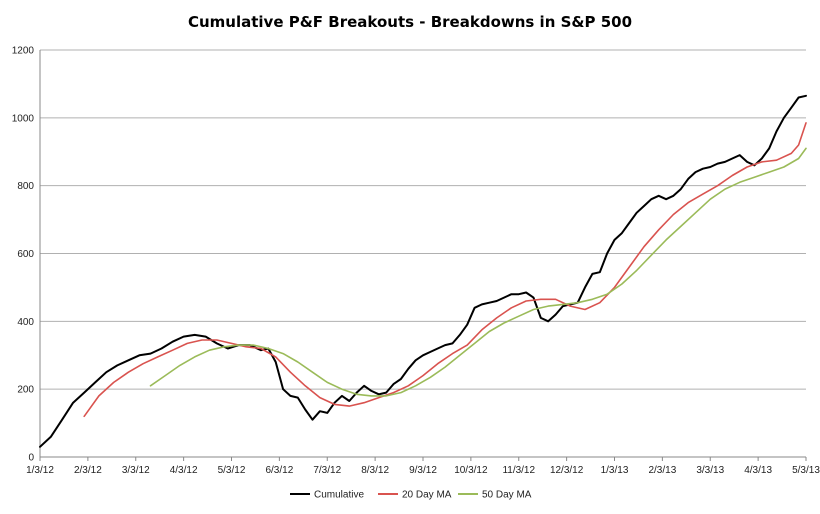 Image resolution: width=820 pixels, height=514 pixels. I want to click on x-tick-label: 11/3/12, so click(518, 470).